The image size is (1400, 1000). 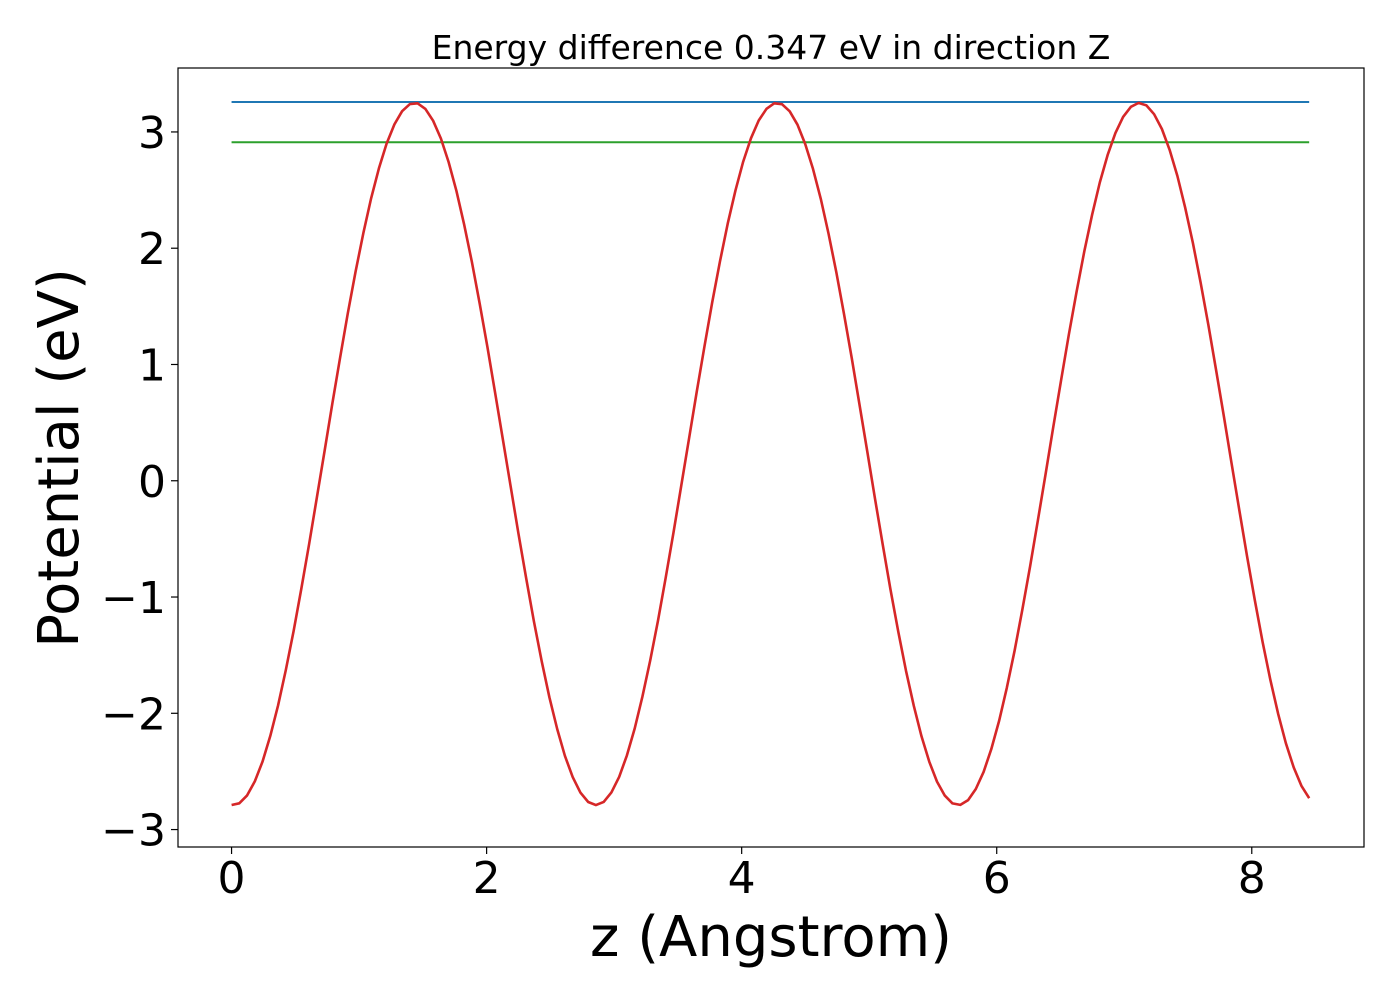 I want to click on x-tick-label: 8, so click(x=1252, y=878).